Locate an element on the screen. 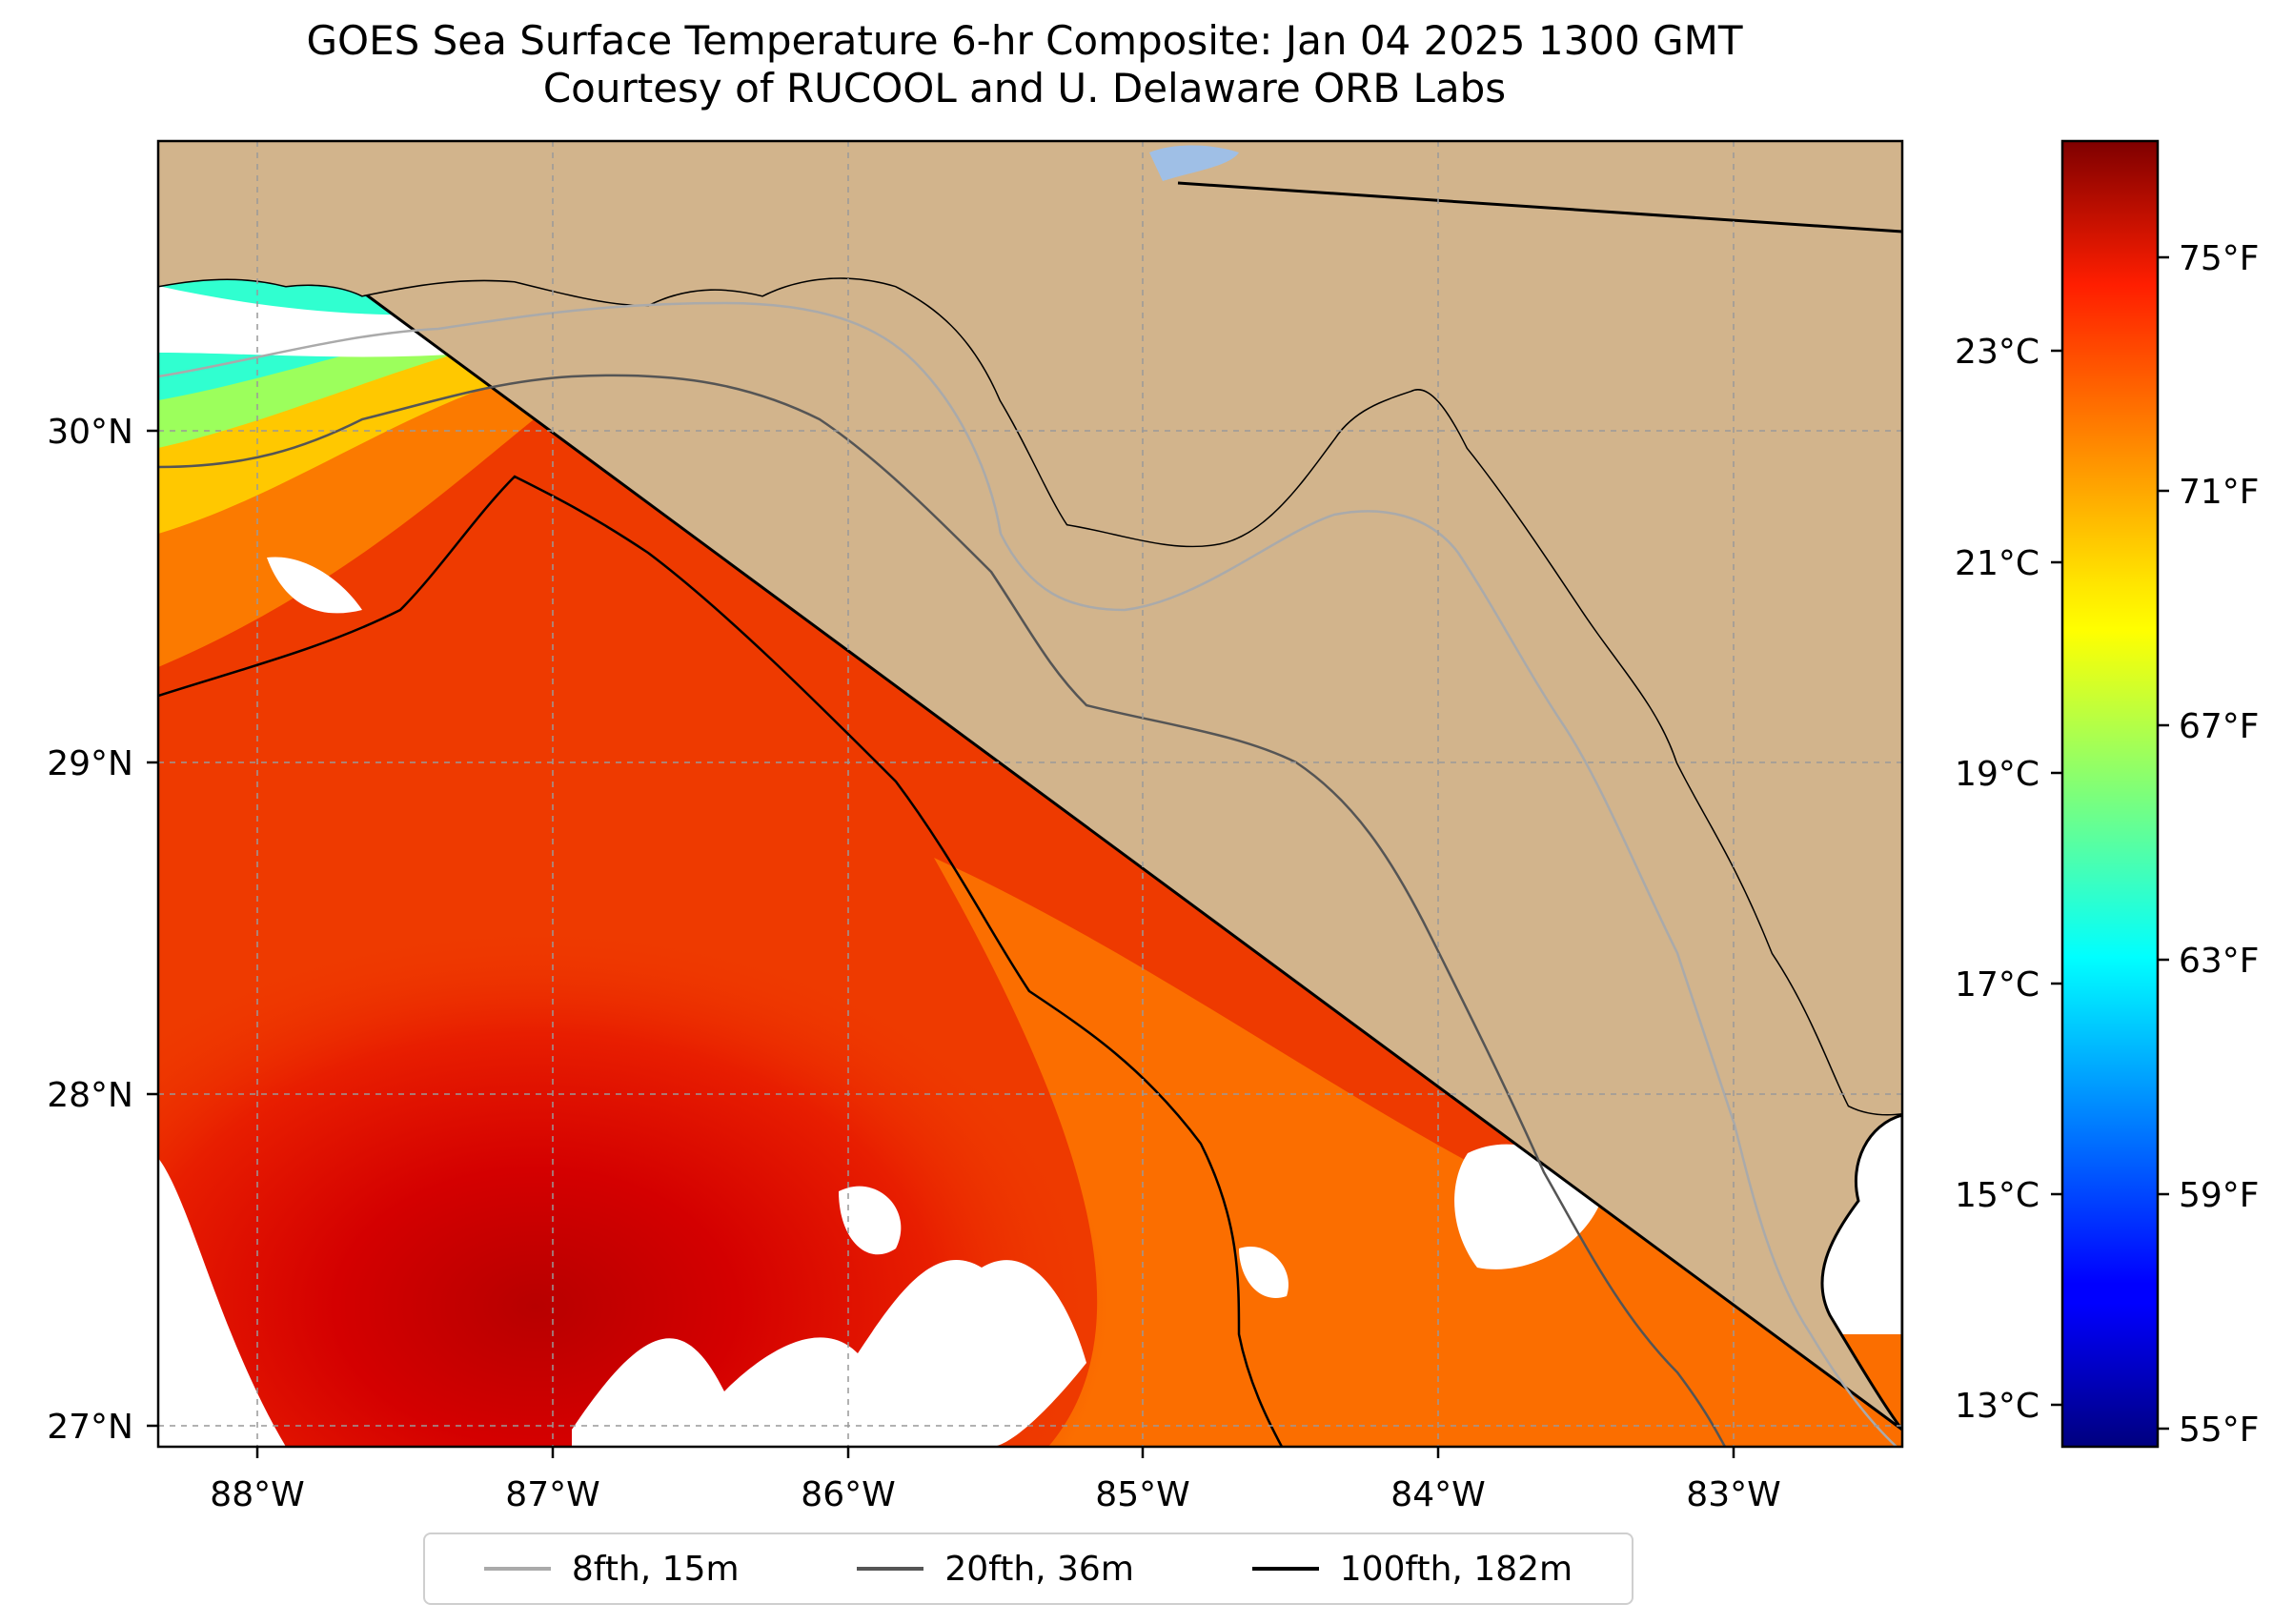 The image size is (2293, 1624). lat-label-28: 28°N is located at coordinates (90, 1095).